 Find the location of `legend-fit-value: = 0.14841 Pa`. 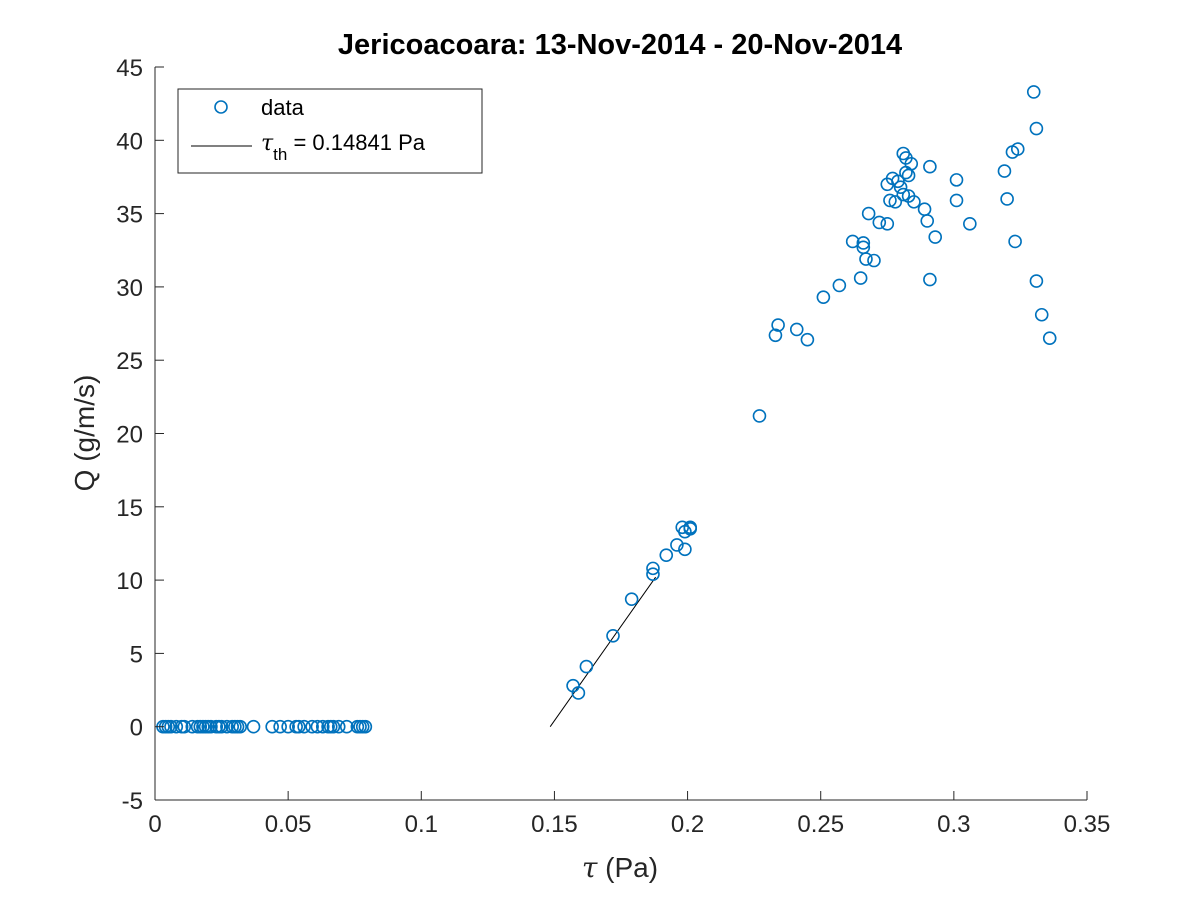

legend-fit-value: = 0.14841 Pa is located at coordinates (356, 142).